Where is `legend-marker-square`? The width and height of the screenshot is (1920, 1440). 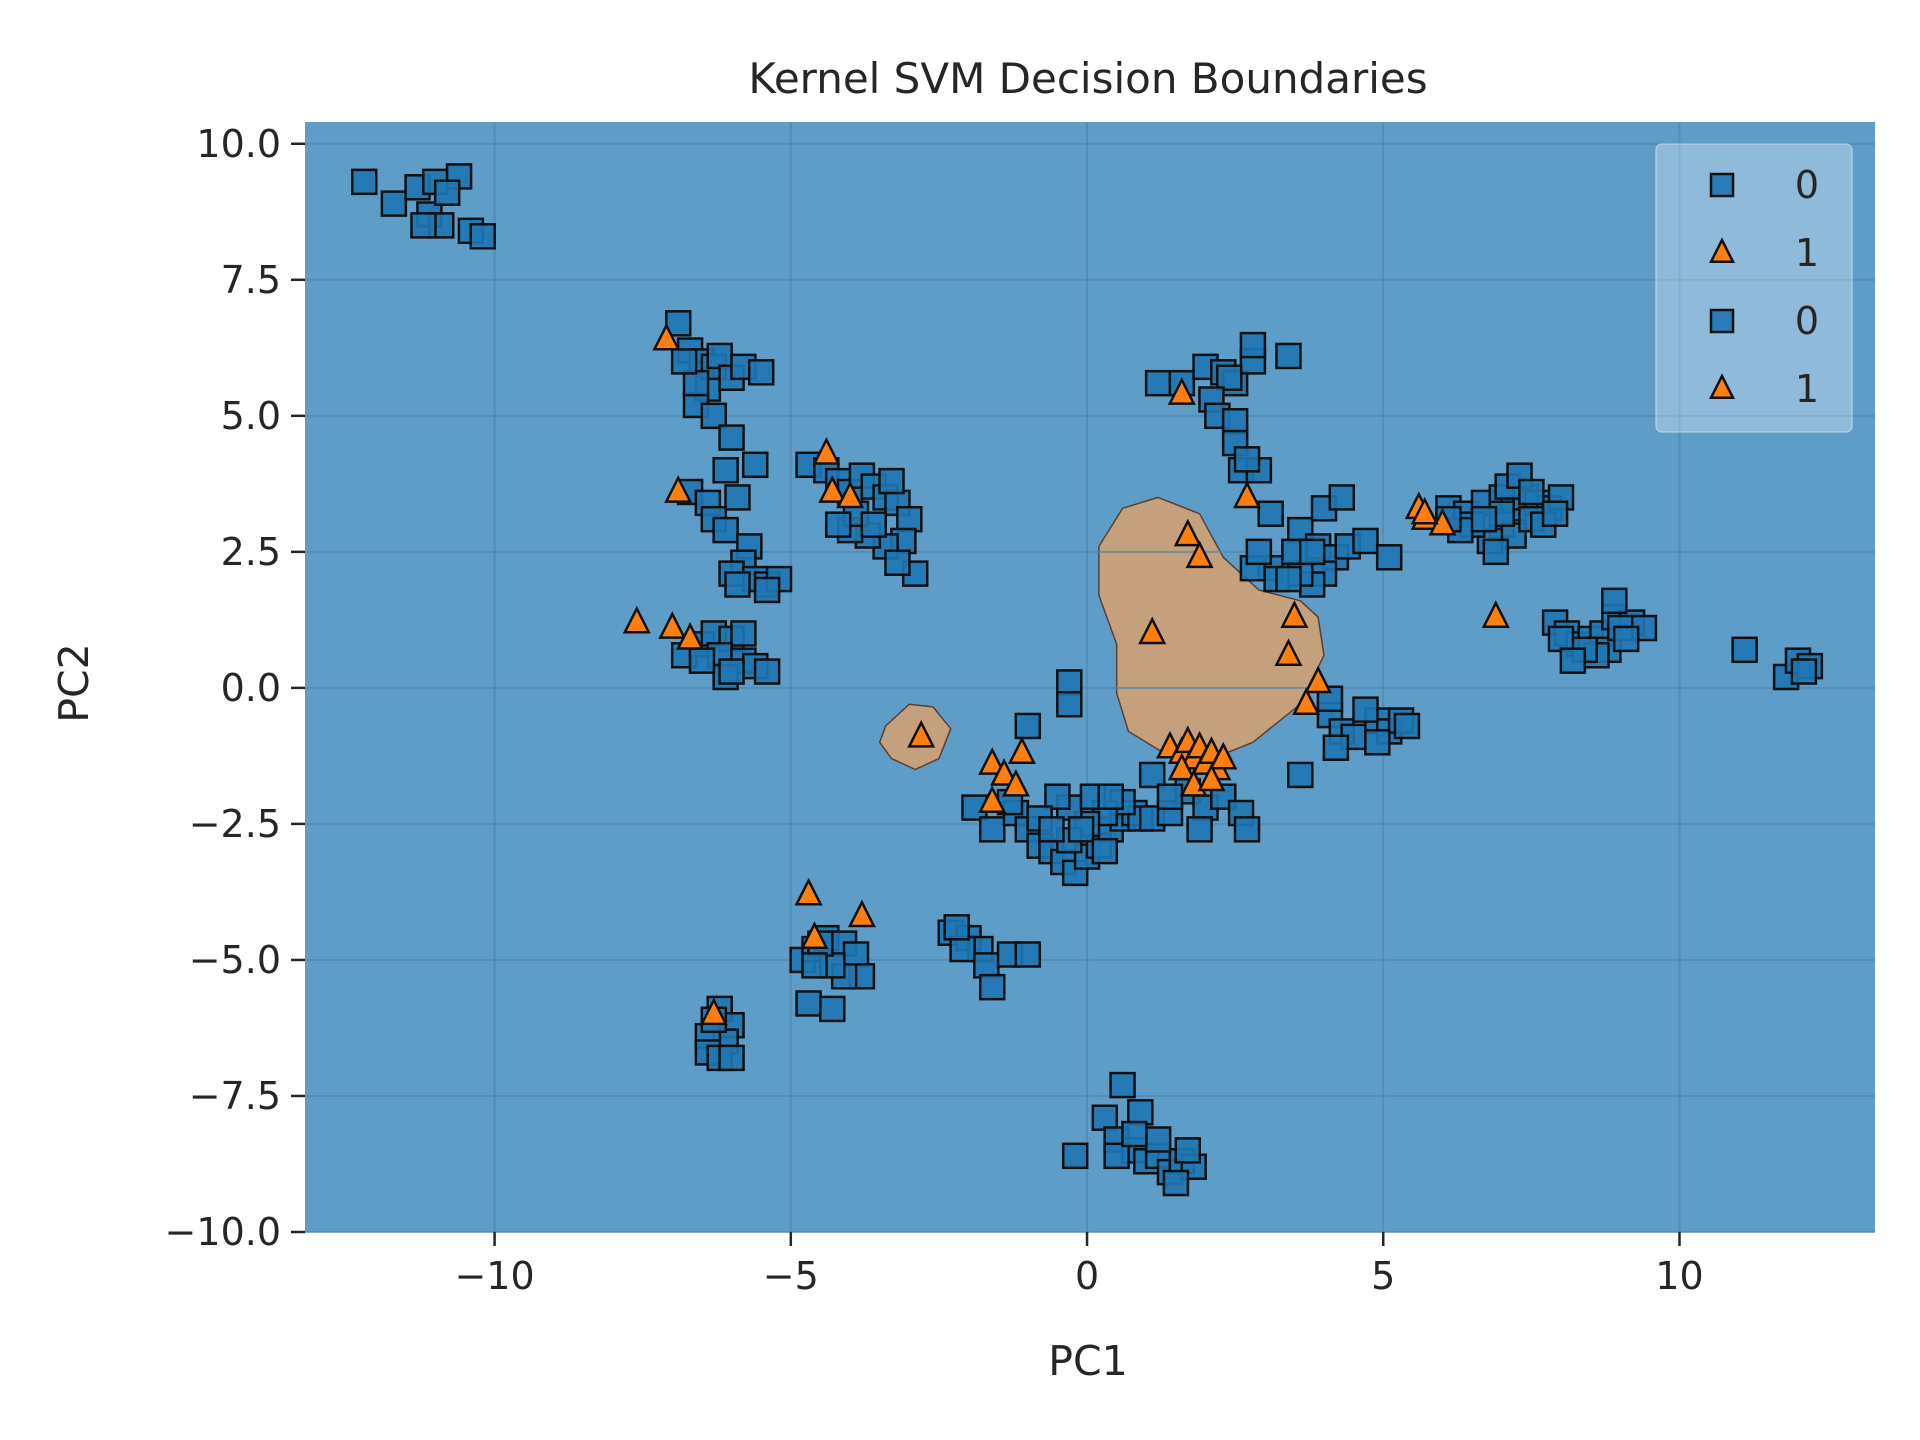 legend-marker-square is located at coordinates (1722, 185).